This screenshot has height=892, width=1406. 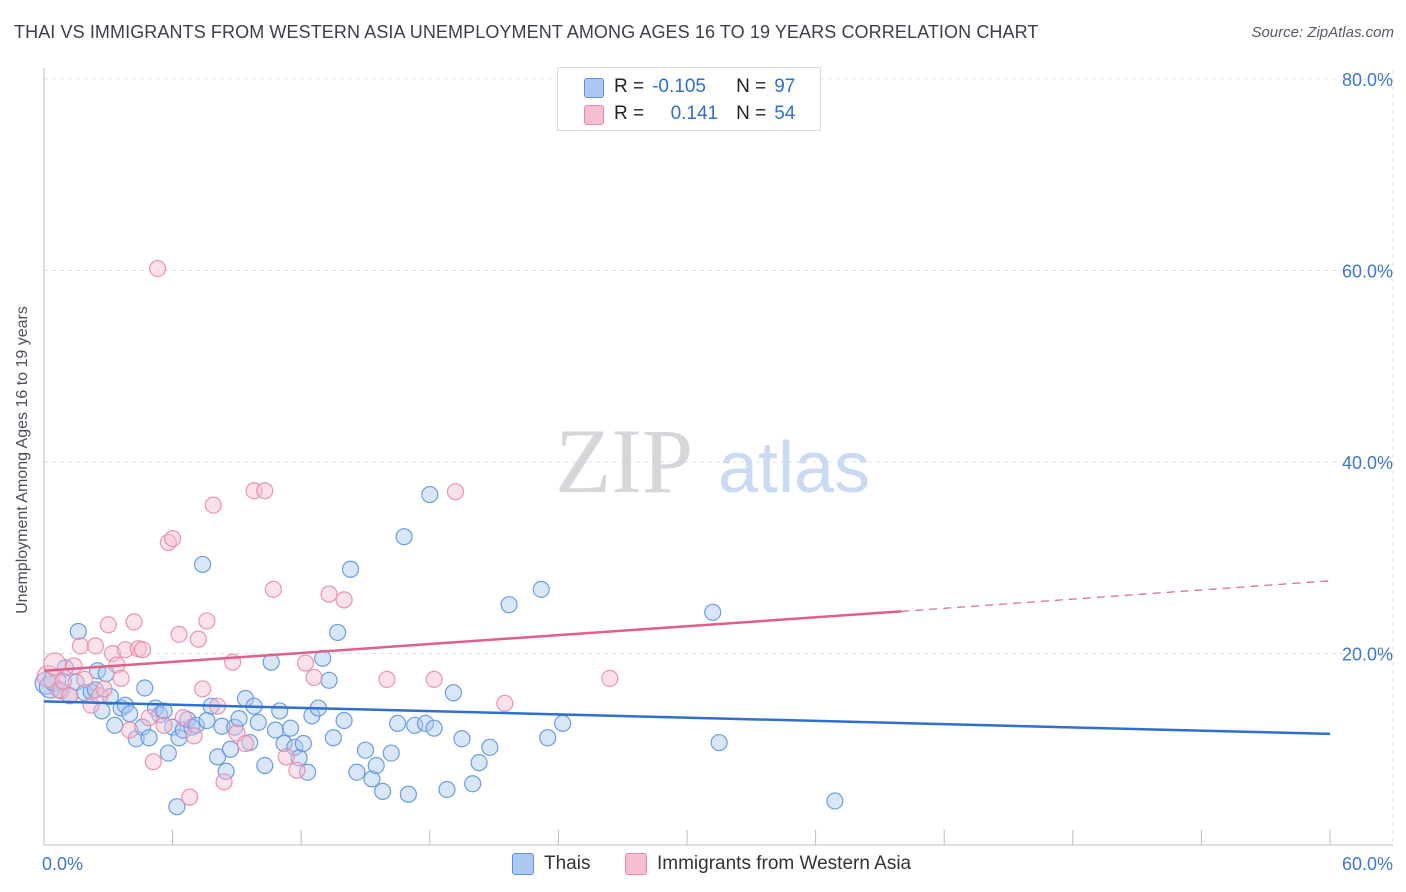 What do you see at coordinates (624, 461) in the screenshot?
I see `watermark-zip: ZIP` at bounding box center [624, 461].